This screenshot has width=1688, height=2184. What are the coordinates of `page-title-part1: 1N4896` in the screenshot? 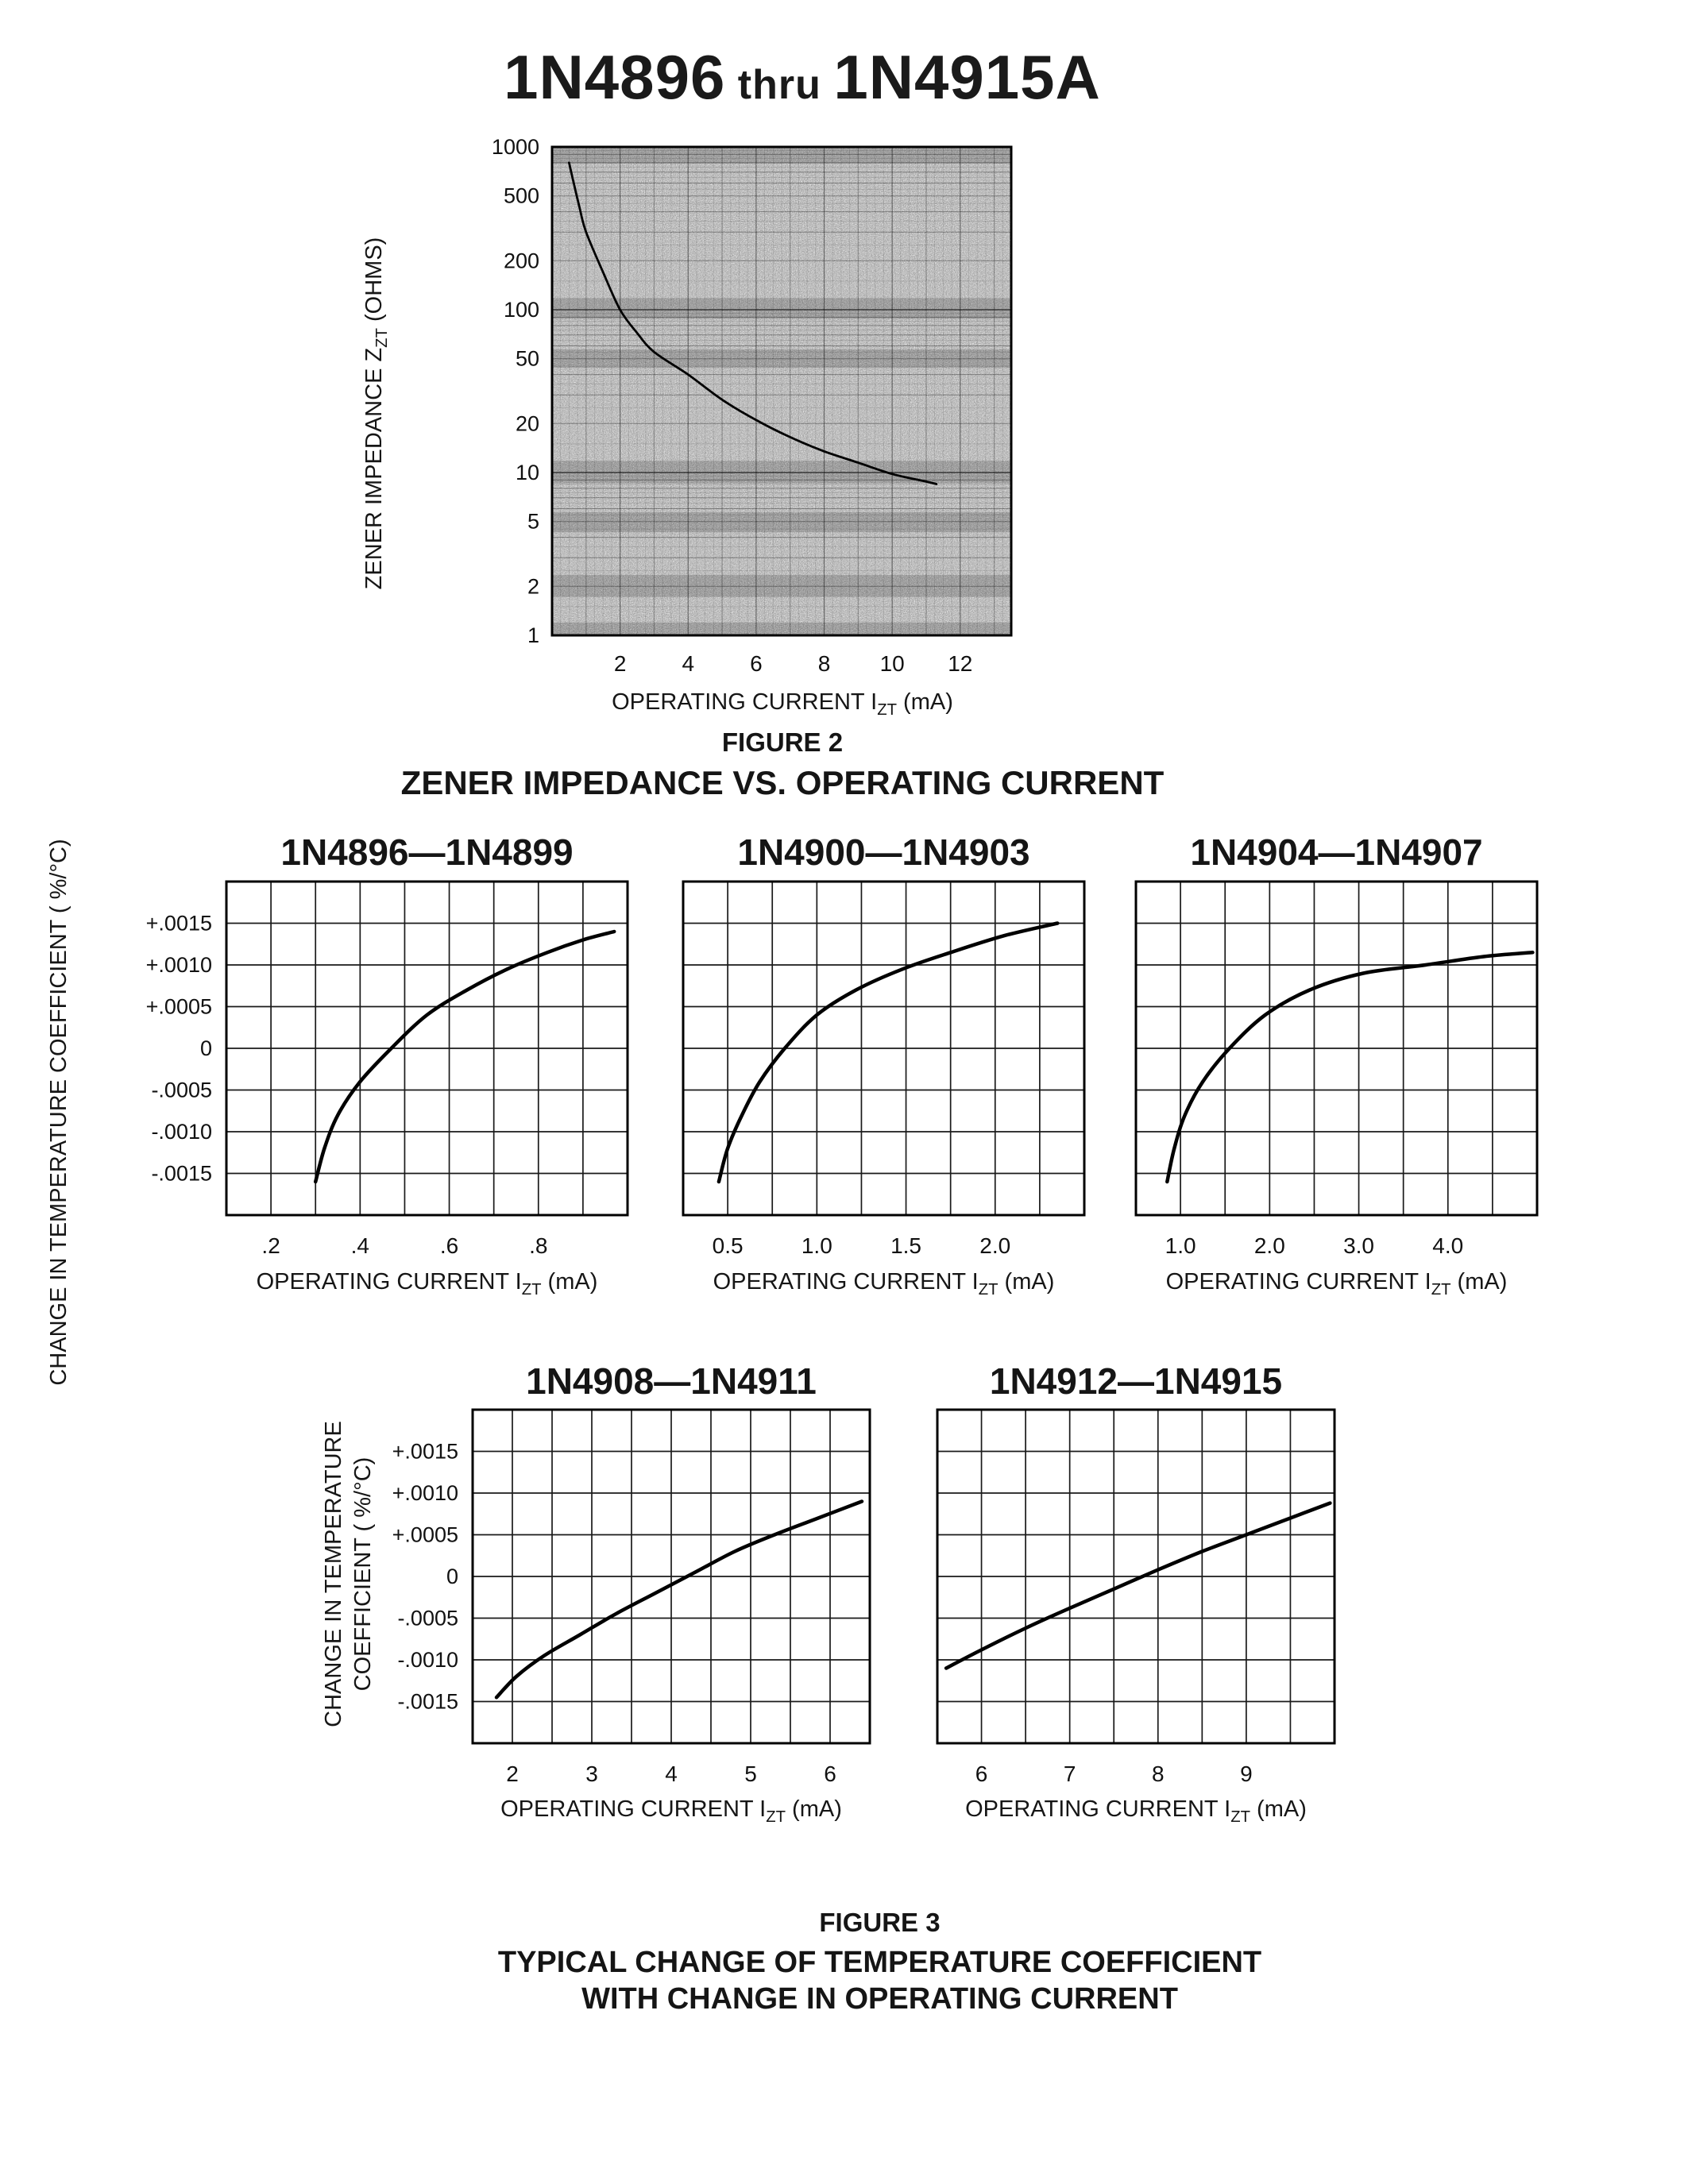 It's located at (615, 77).